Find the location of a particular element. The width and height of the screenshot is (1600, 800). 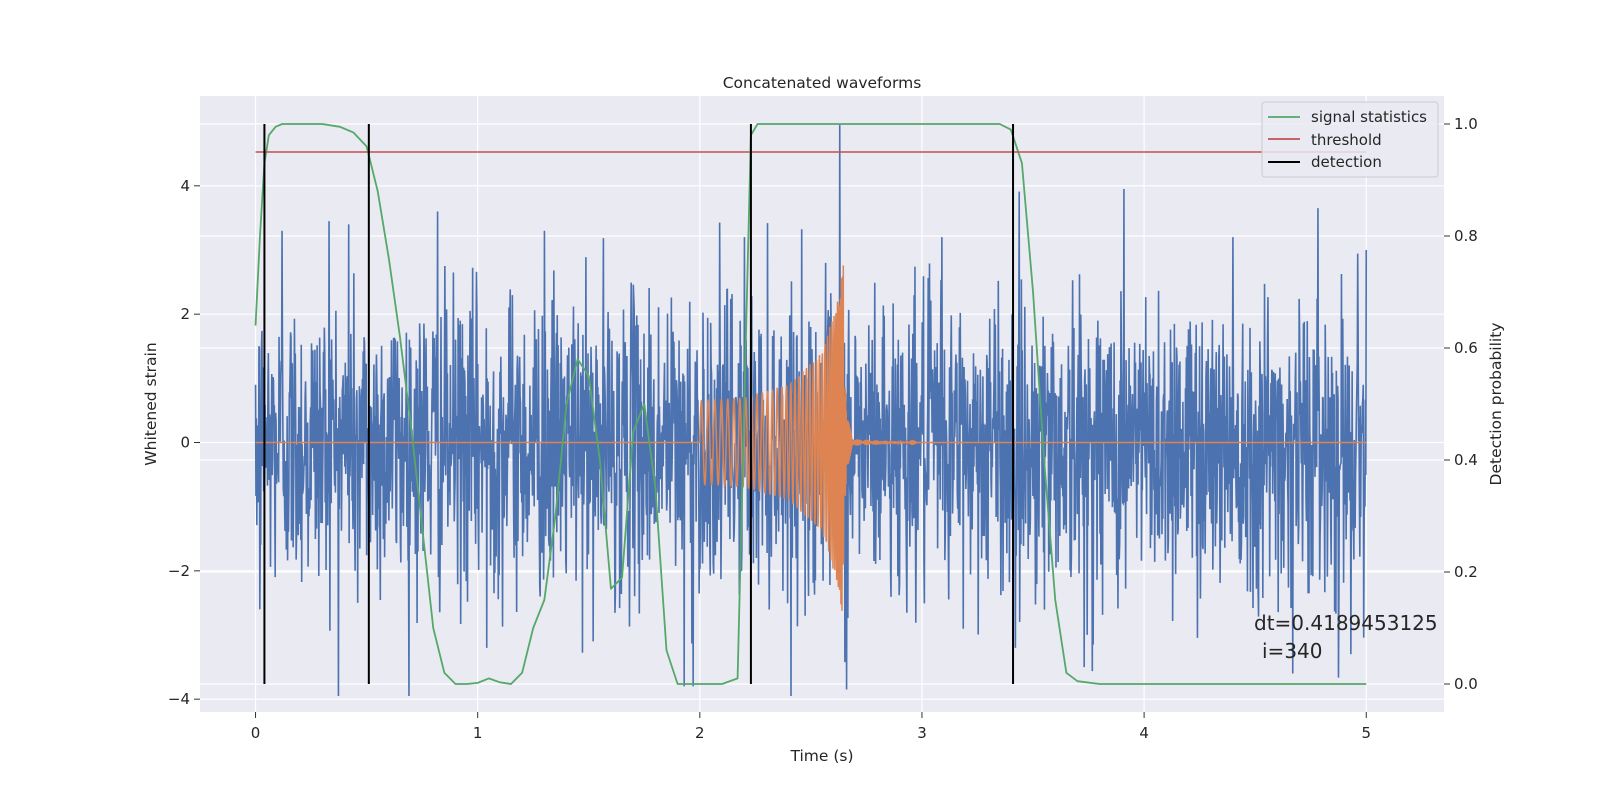

y-axis-label: Whitened strain is located at coordinates (151, 403).